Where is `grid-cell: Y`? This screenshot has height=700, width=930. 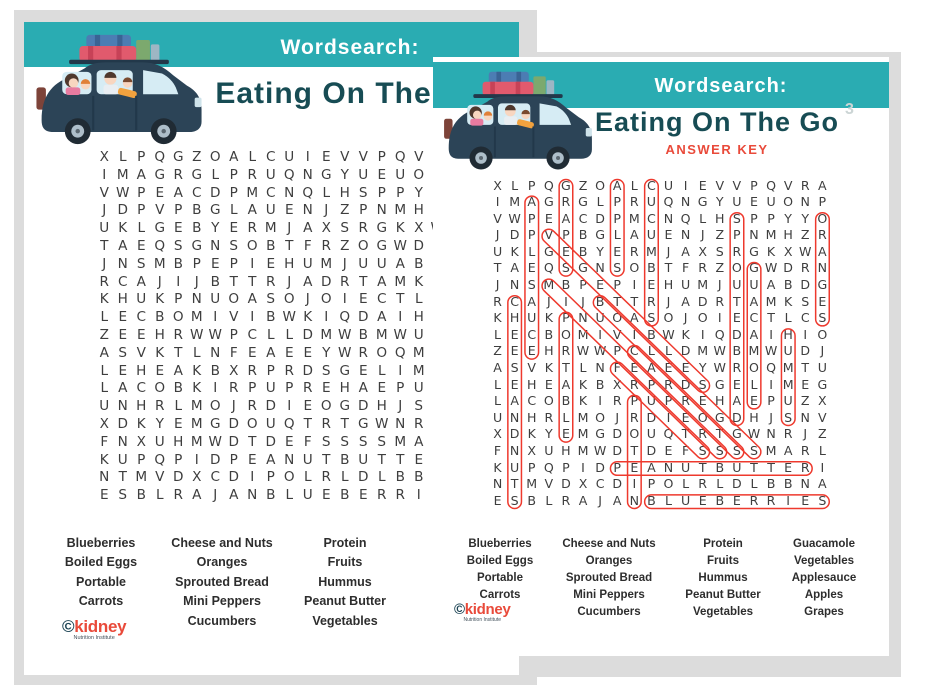
grid-cell: Y is located at coordinates (702, 368).